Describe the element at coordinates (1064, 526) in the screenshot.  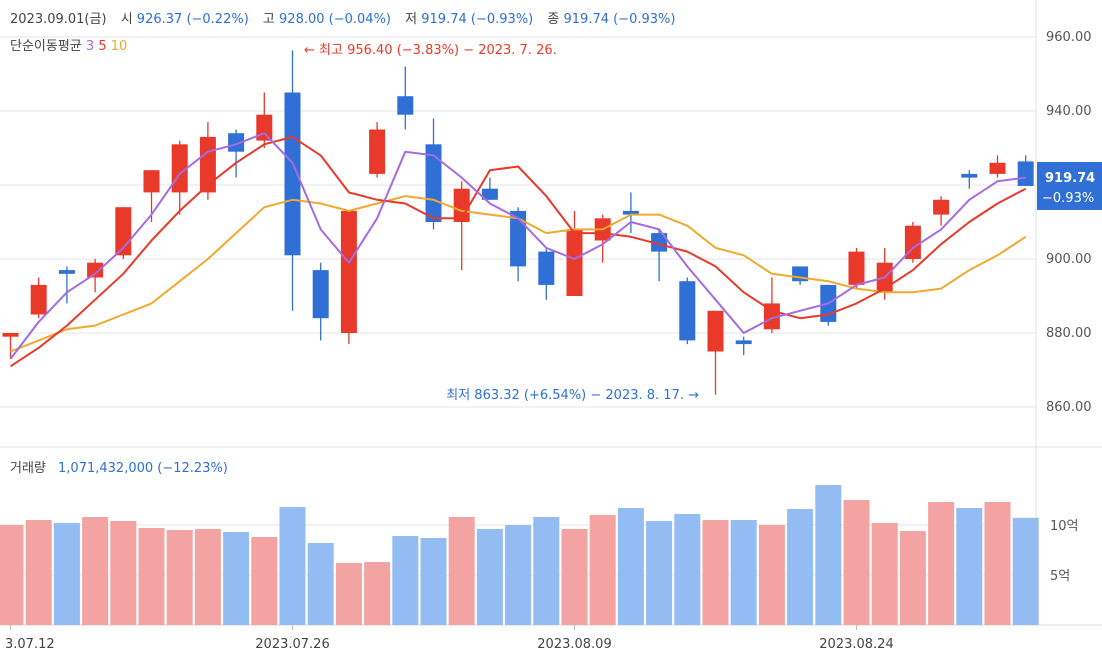
I see `volume-tick-label: 10억` at that location.